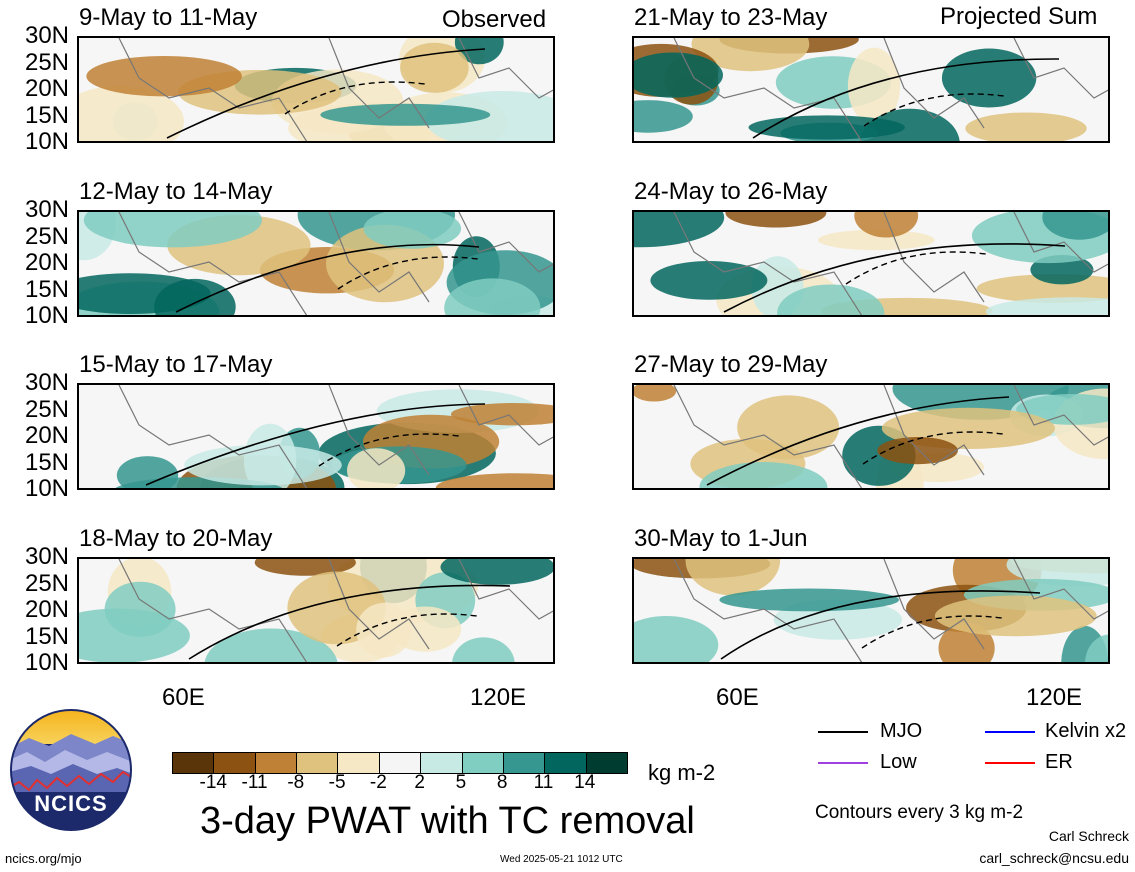 The image size is (1135, 872). Describe the element at coordinates (919, 812) in the screenshot. I see `contours-note: Contours every 3 kg m-2` at that location.